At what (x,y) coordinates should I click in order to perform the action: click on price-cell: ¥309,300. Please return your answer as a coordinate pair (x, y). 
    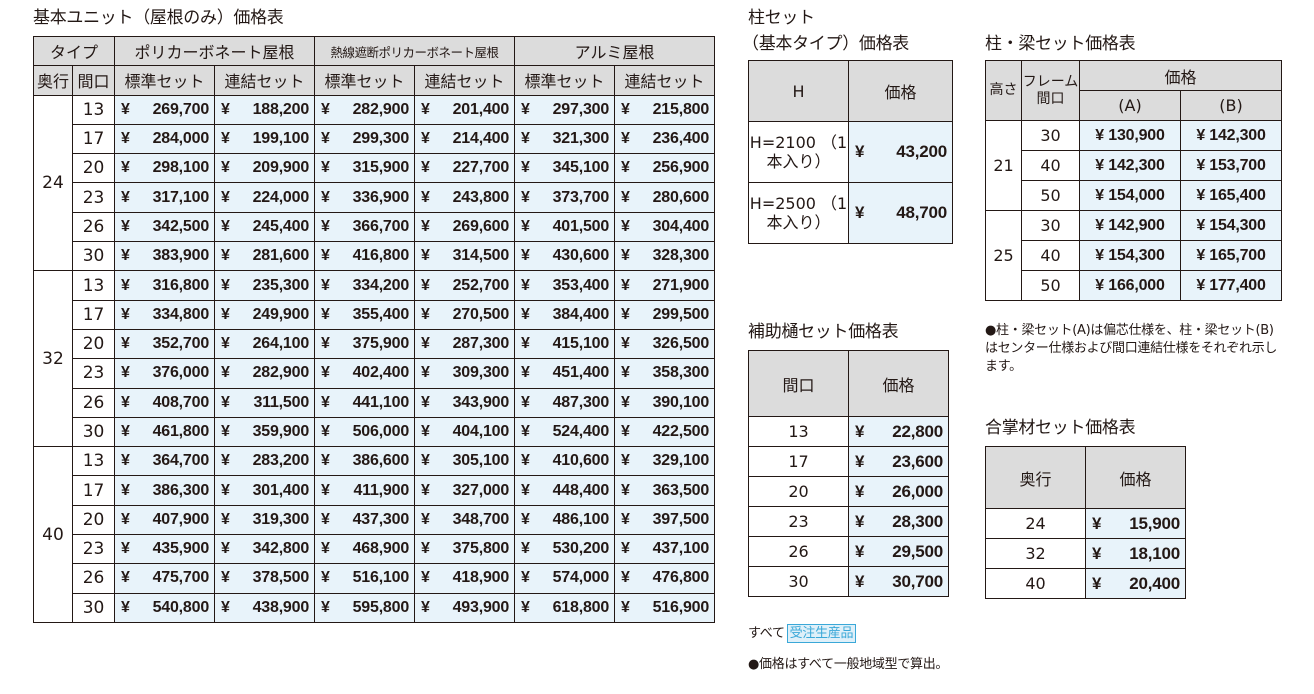
    Looking at the image, I should click on (465, 373).